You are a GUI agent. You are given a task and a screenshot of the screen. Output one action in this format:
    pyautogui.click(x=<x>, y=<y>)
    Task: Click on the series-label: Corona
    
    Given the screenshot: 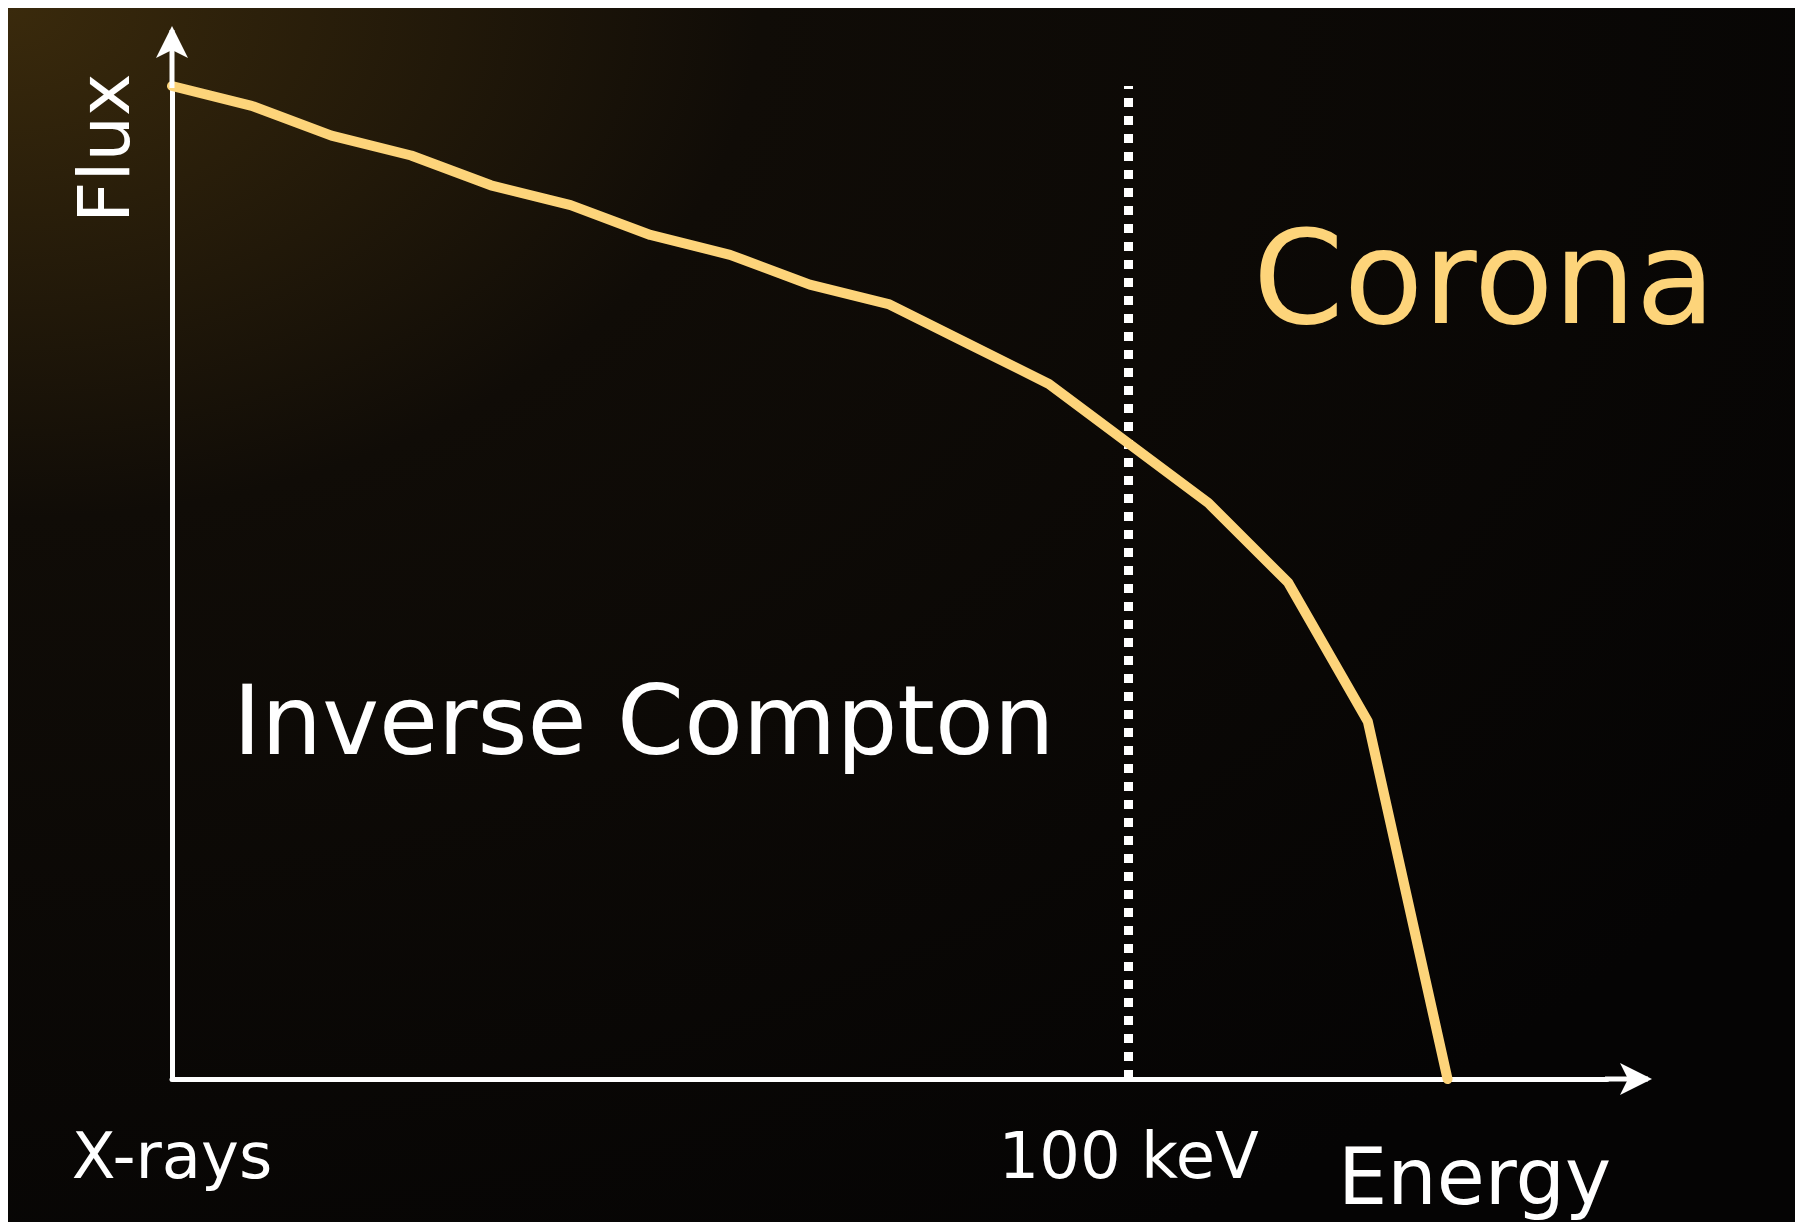 What is the action you would take?
    pyautogui.click(x=1484, y=278)
    